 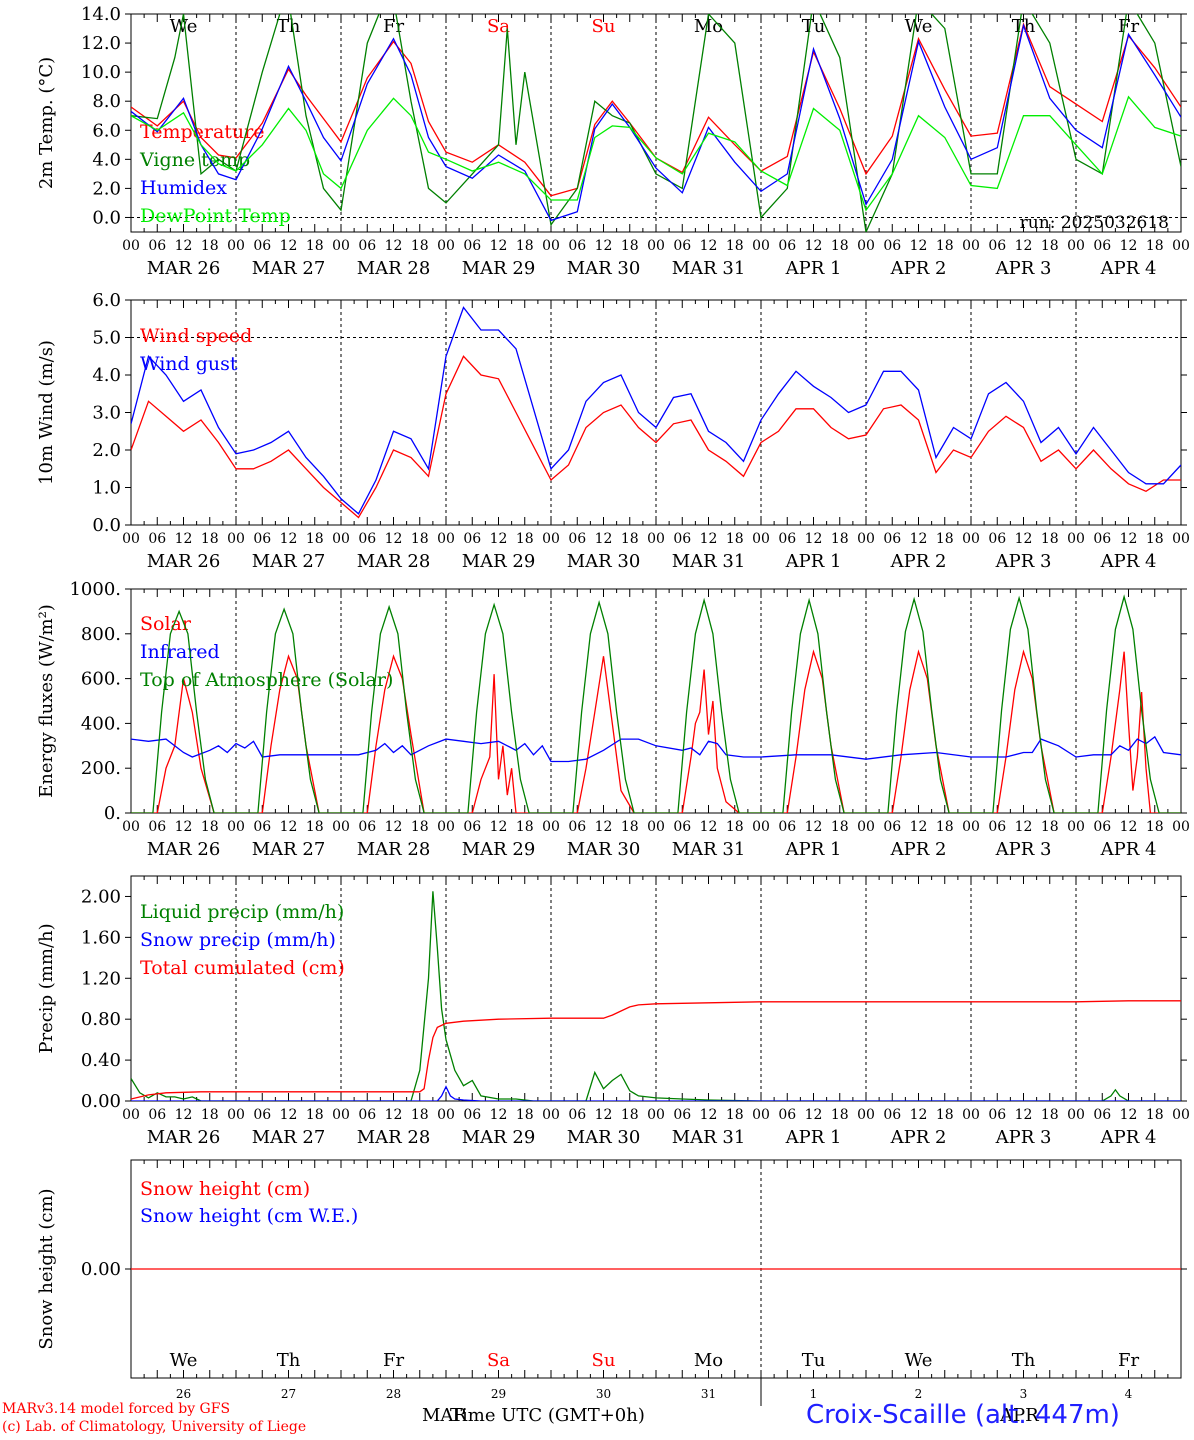 I want to click on y-tick-label: 400., so click(x=101, y=723).